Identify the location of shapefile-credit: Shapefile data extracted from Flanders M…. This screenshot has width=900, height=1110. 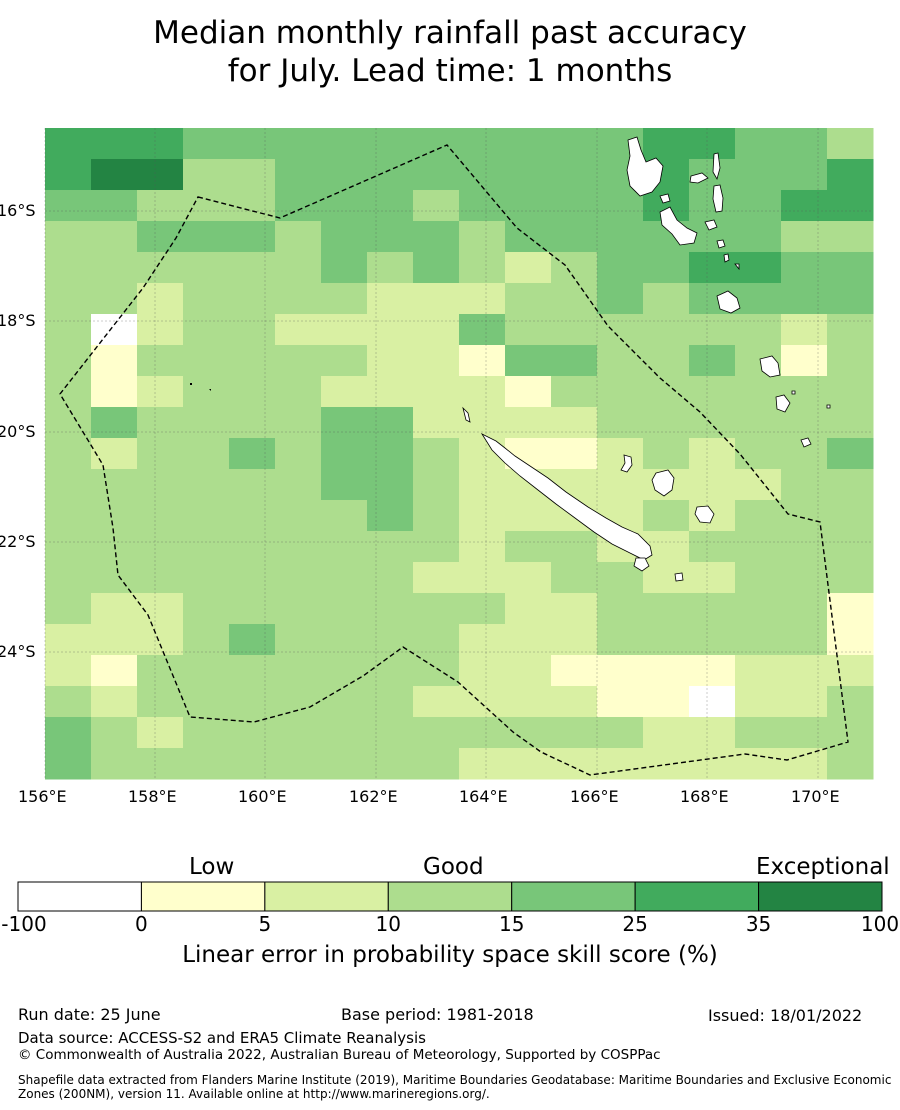
(455, 1087).